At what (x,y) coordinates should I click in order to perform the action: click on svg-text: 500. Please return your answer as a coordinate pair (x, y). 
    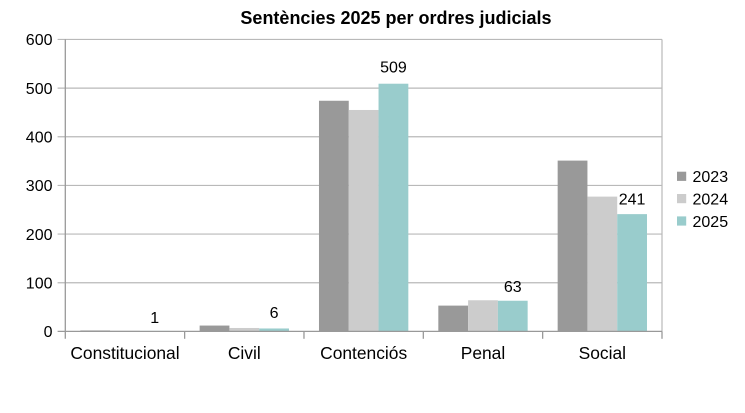
    Looking at the image, I should click on (39, 89).